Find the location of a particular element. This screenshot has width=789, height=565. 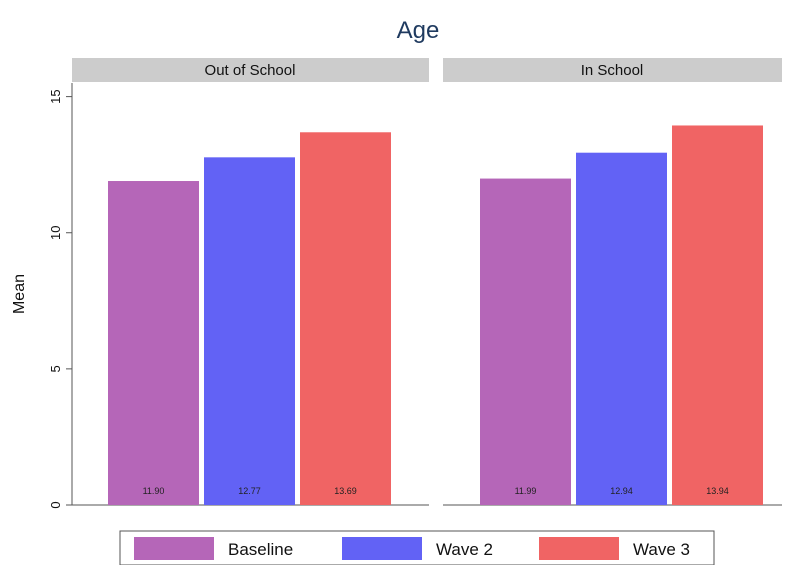

bar-panel1-series2 is located at coordinates (717, 315).